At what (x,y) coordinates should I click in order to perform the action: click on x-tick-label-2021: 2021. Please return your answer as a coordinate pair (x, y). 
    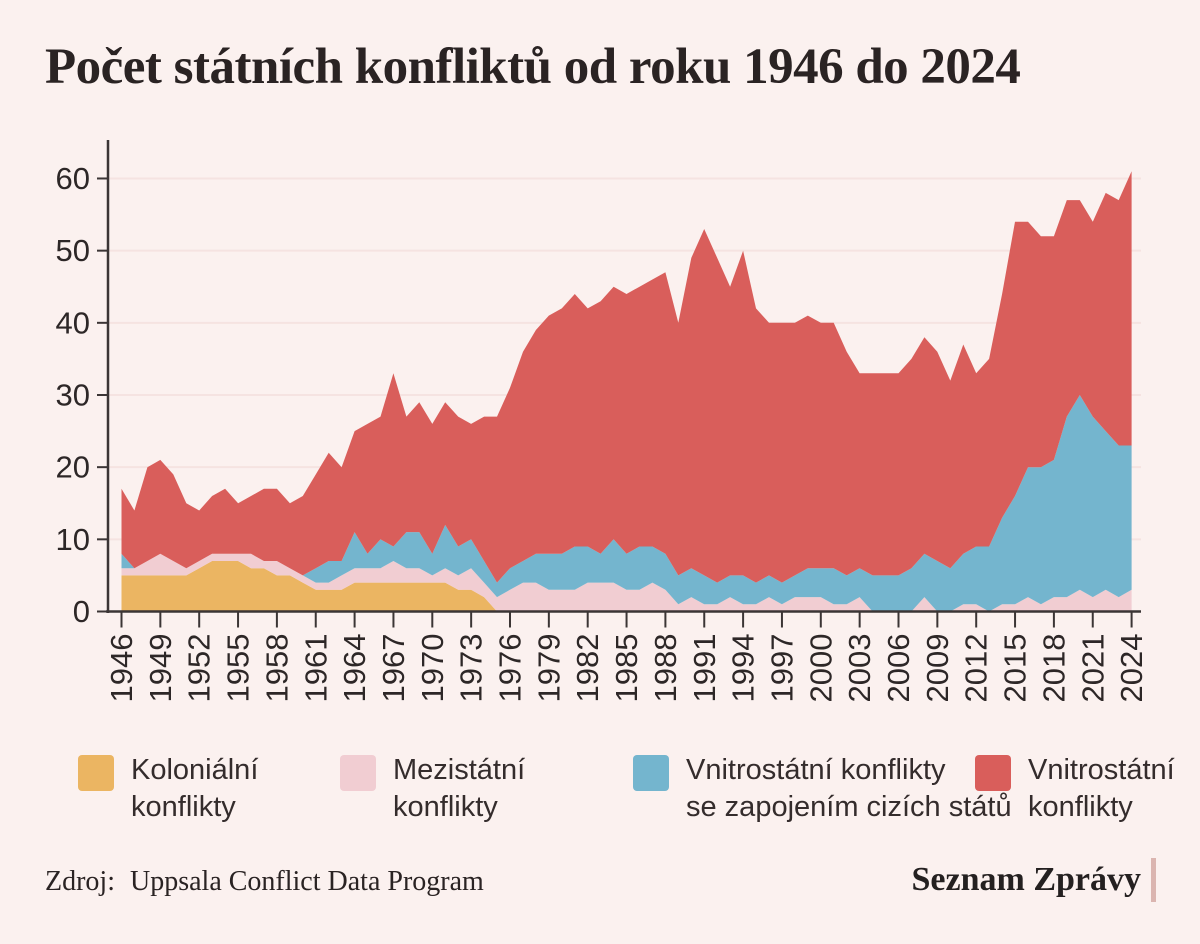
    Looking at the image, I should click on (1092, 668).